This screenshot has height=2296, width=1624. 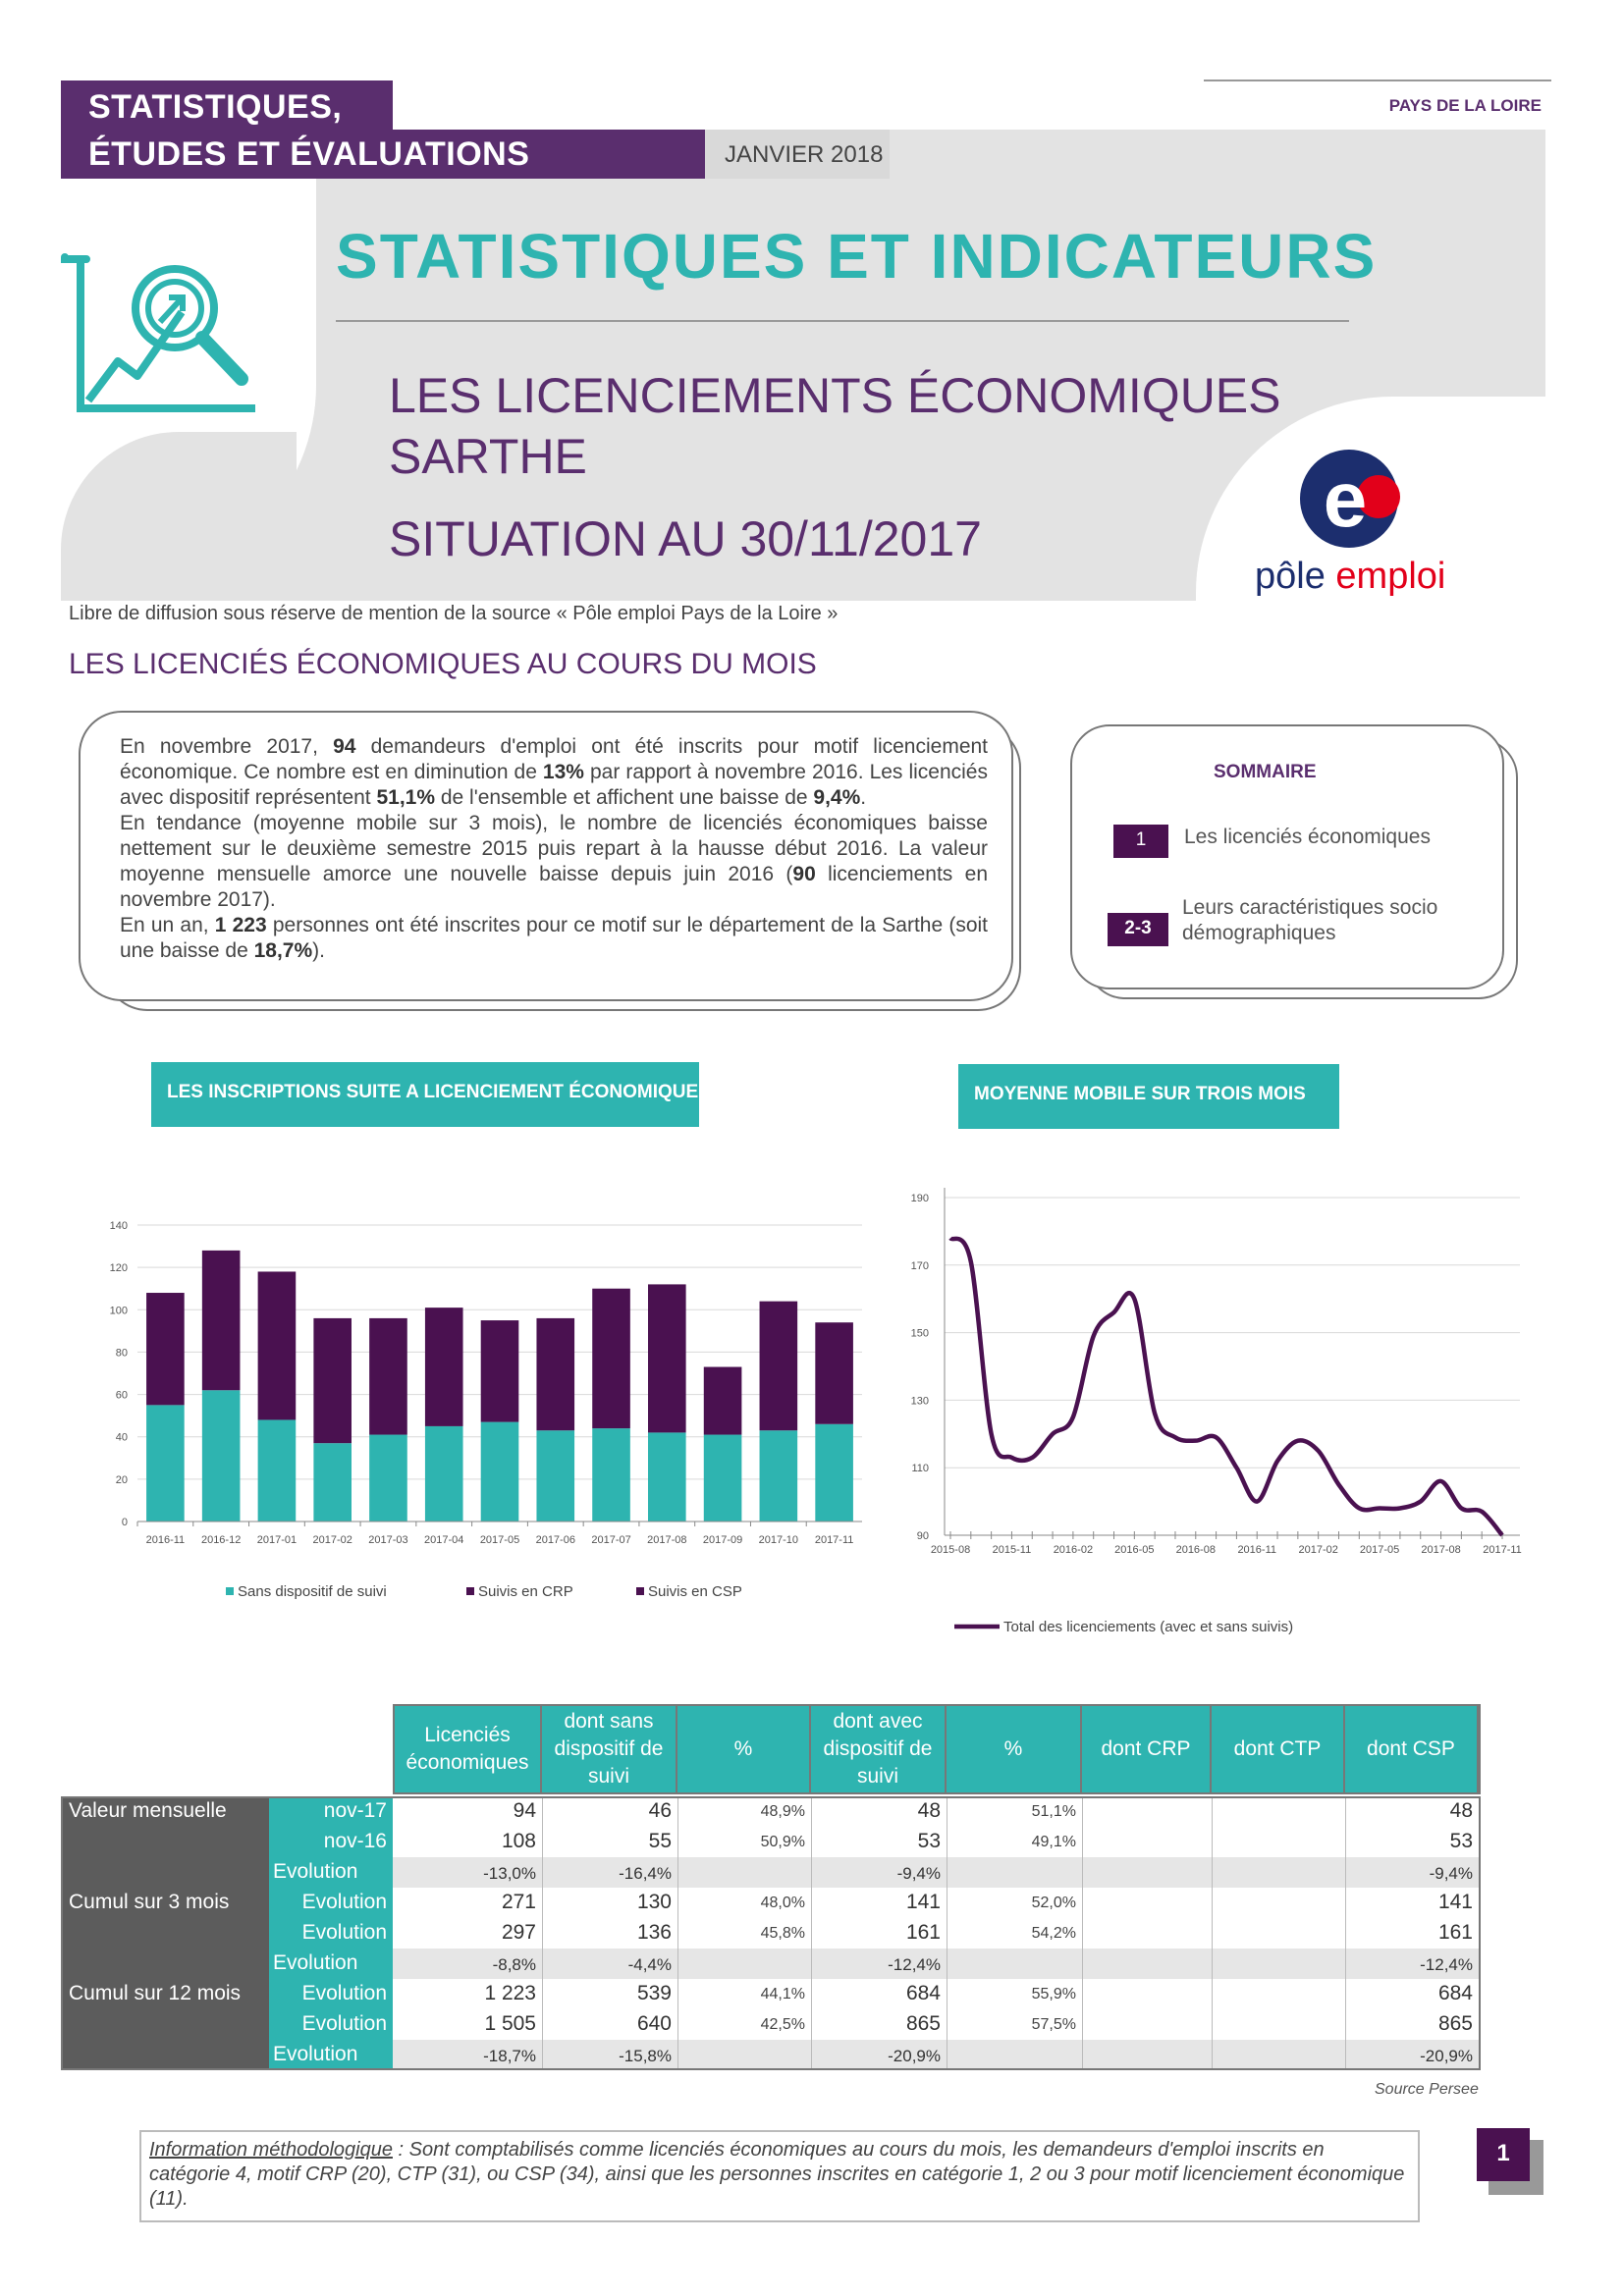 What do you see at coordinates (344, 746) in the screenshot?
I see `intro-highlight: 94` at bounding box center [344, 746].